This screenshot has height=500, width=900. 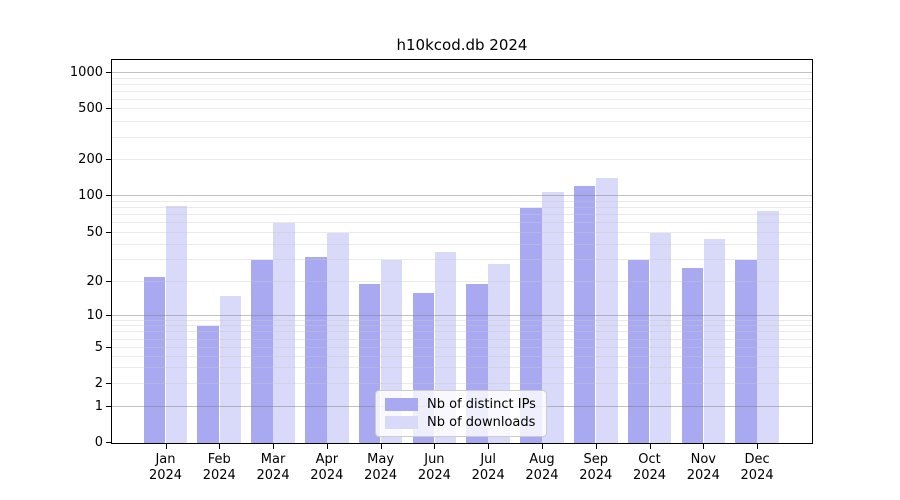 I want to click on x-tick-label: Nov 2024, so click(x=703, y=468).